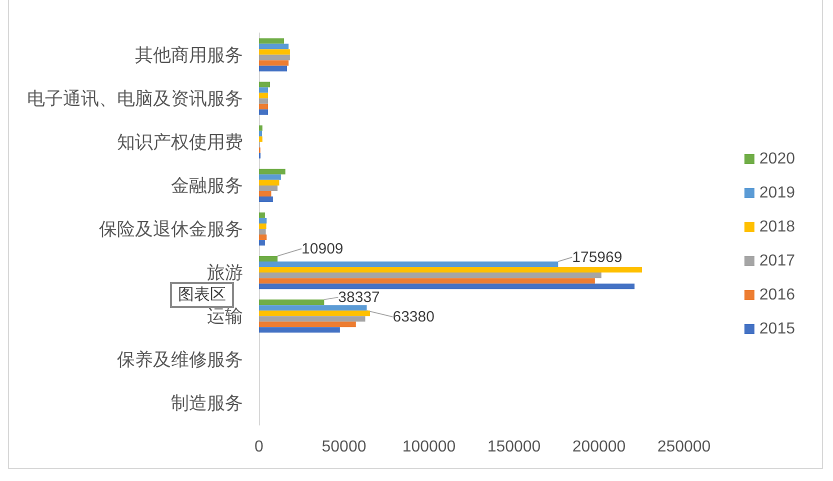 The height and width of the screenshot is (481, 833). What do you see at coordinates (207, 185) in the screenshot?
I see `y-tick-label: 金融服务` at bounding box center [207, 185].